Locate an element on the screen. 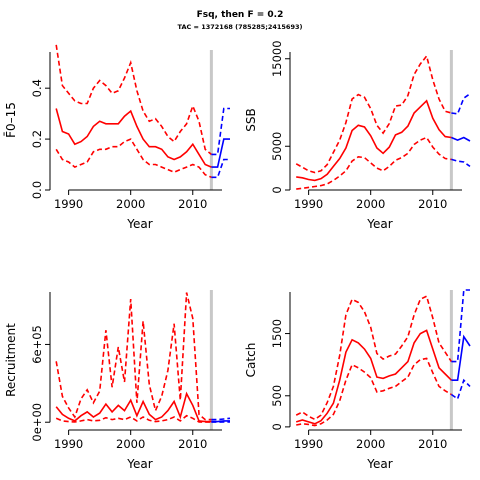  ssb-x-tick-label: 2010 is located at coordinates (432, 204).